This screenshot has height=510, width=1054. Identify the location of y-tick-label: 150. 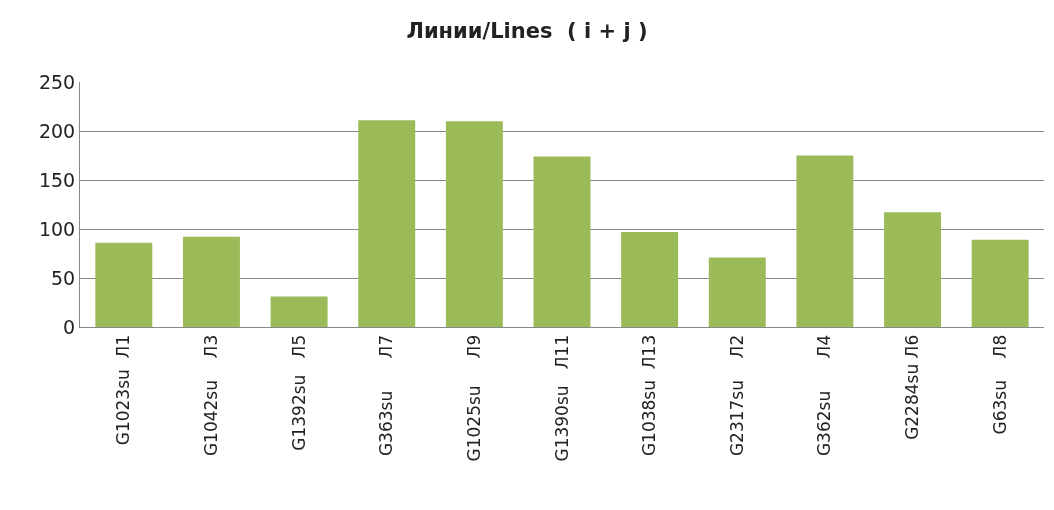
(57, 179).